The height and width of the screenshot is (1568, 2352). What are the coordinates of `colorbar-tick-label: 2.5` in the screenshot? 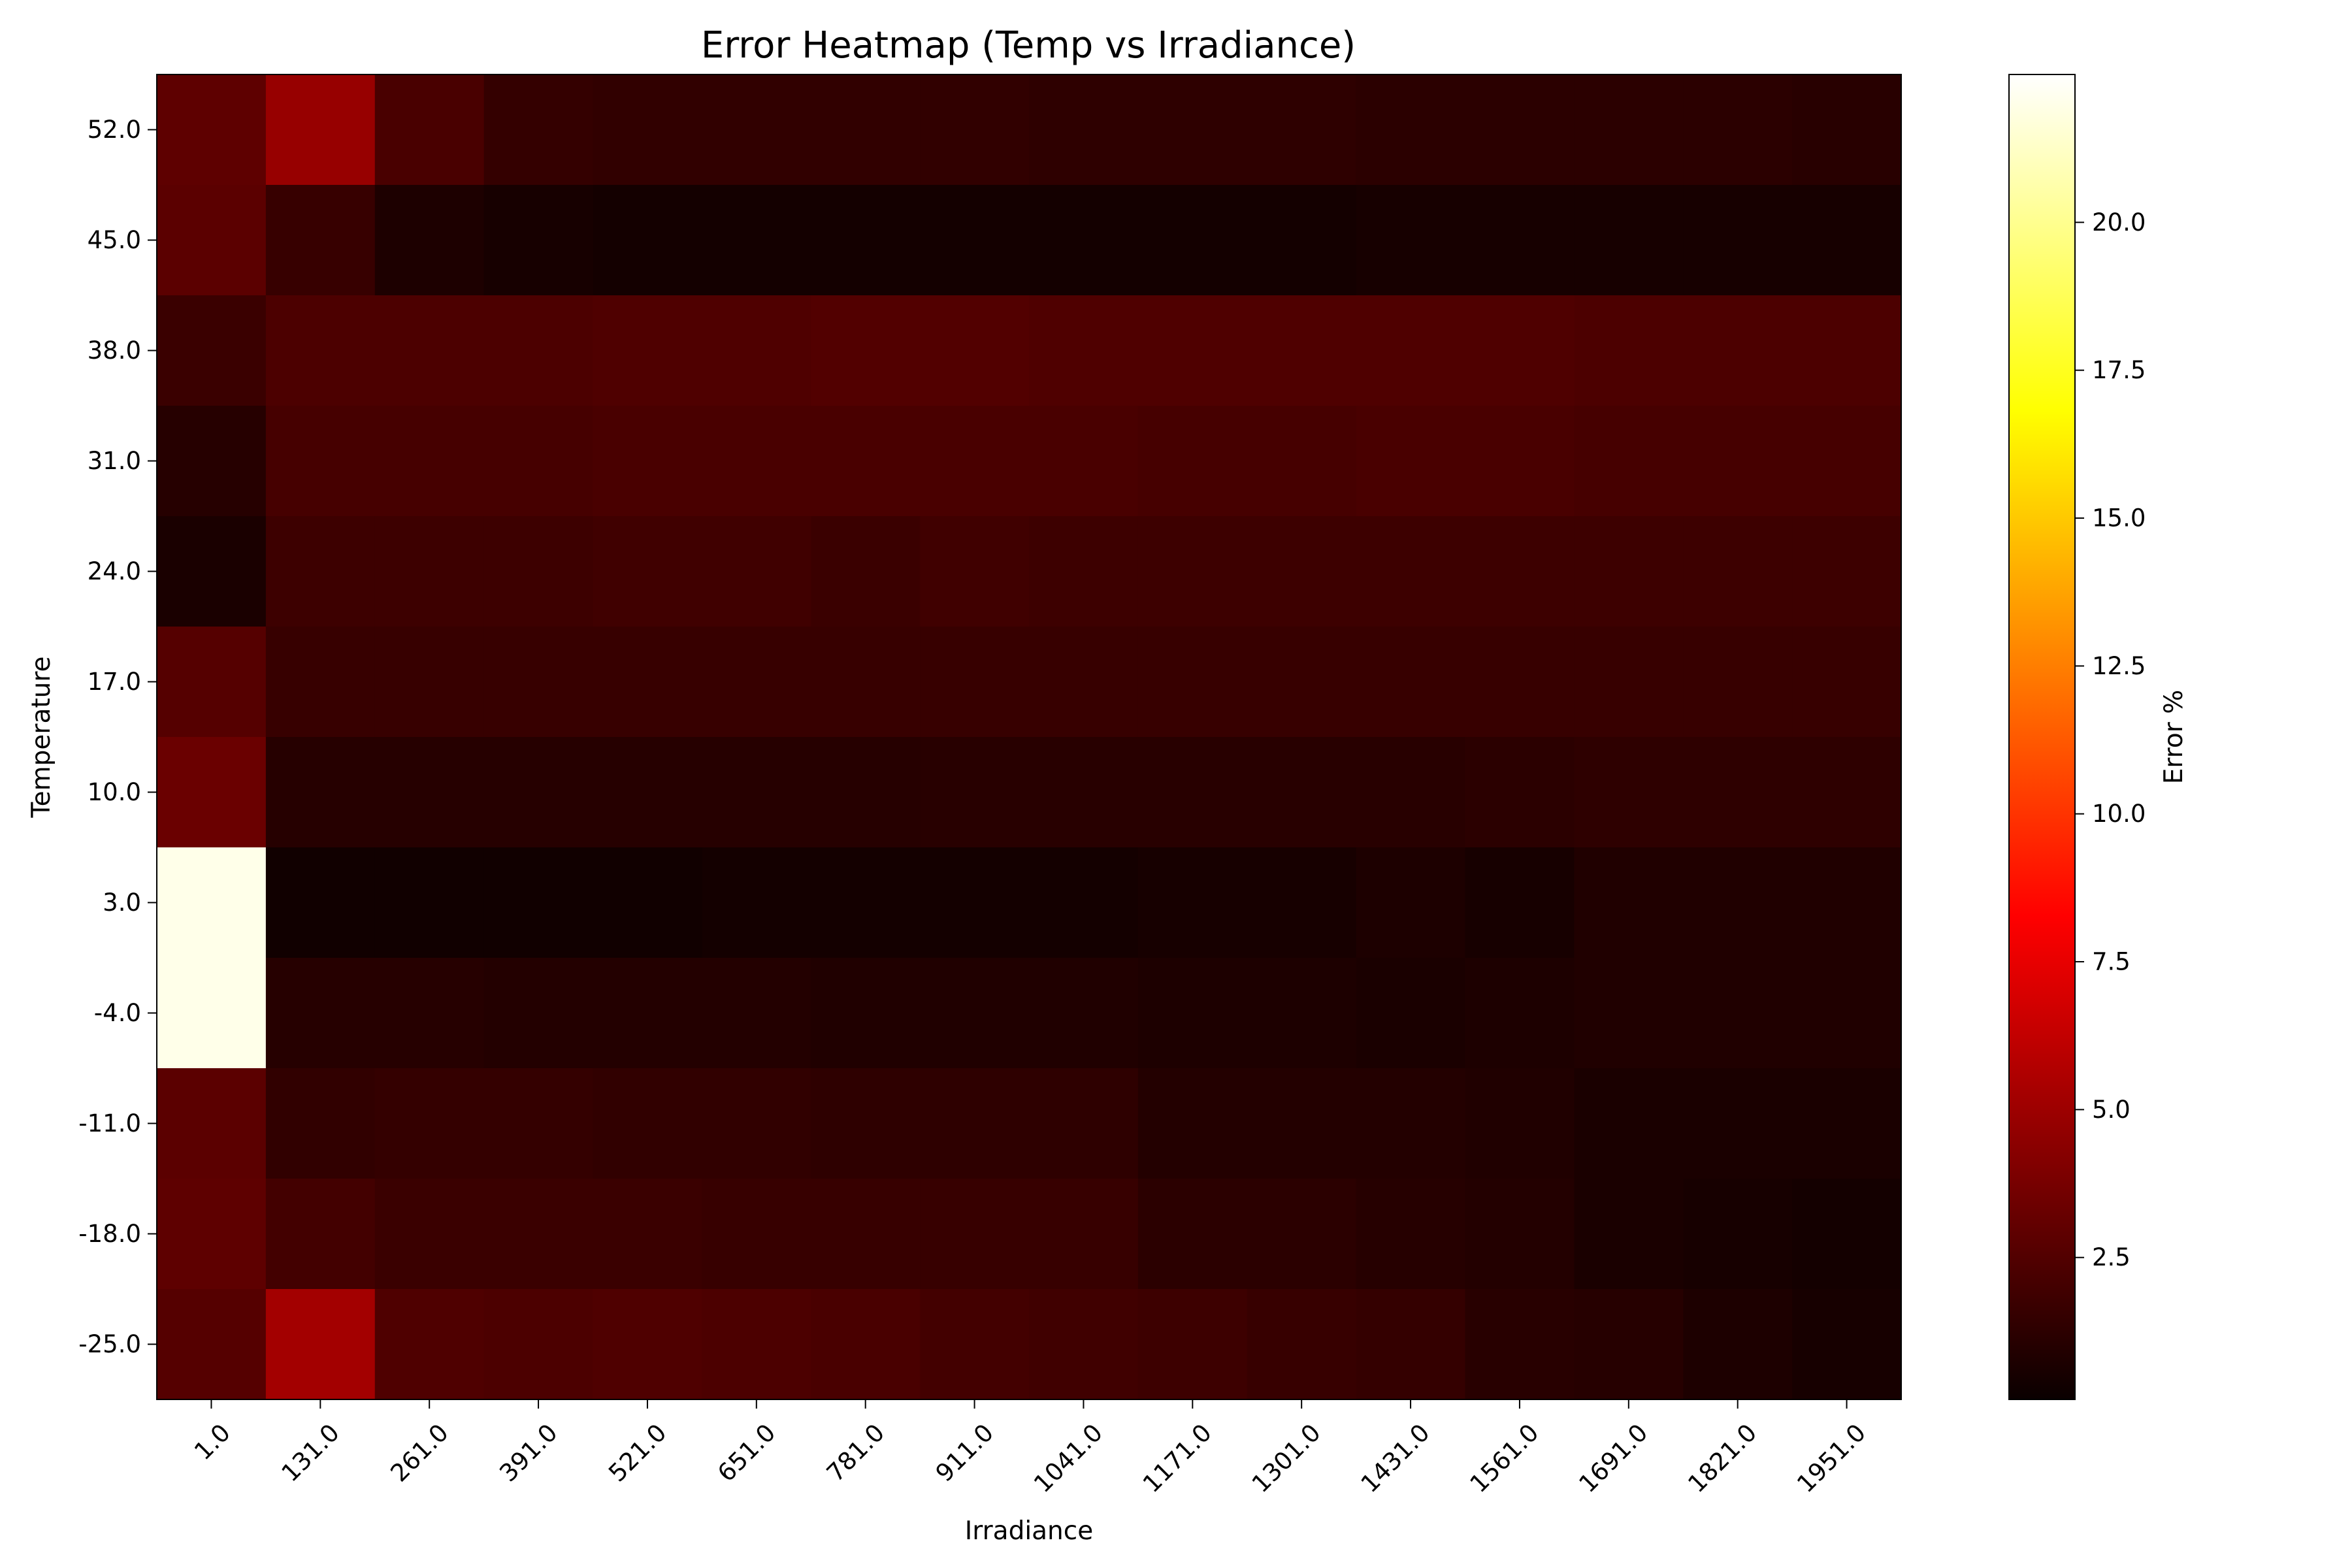 It's located at (2111, 1257).